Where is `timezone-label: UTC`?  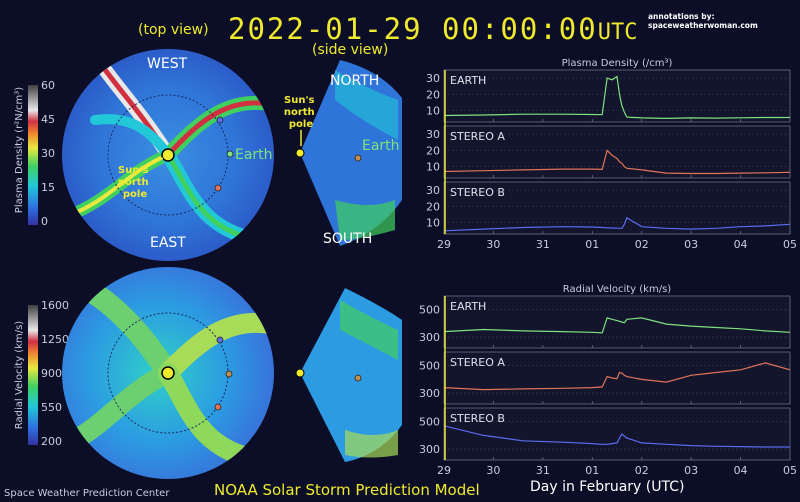 timezone-label: UTC is located at coordinates (617, 32).